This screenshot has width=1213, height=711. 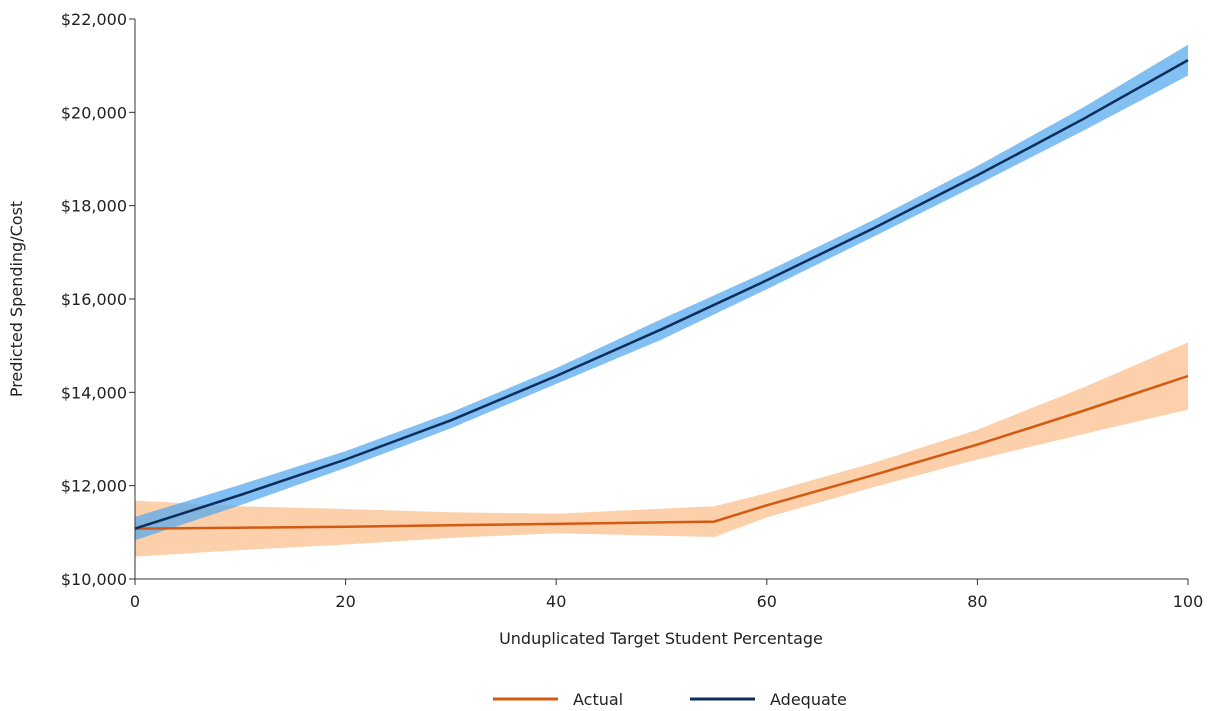 I want to click on legend: Actual Adequate, so click(x=670, y=699).